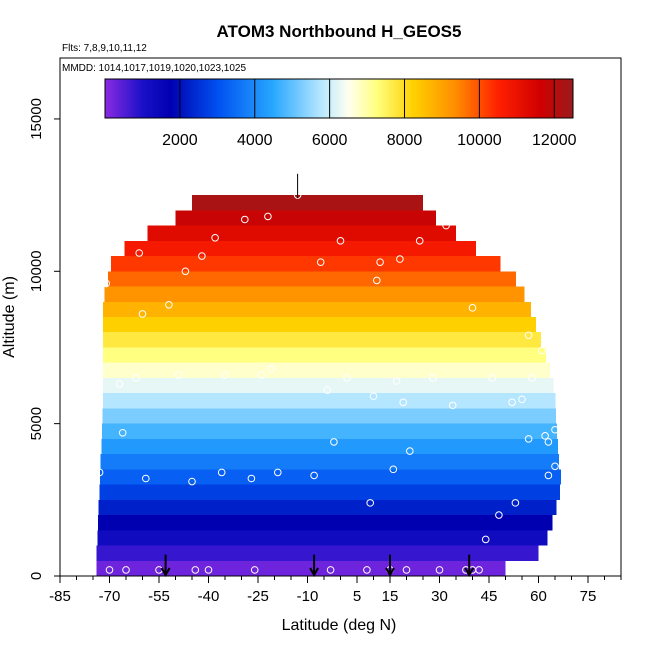 This screenshot has width=650, height=655. Describe the element at coordinates (479, 140) in the screenshot. I see `colorbar-tick-label: 10000` at that location.